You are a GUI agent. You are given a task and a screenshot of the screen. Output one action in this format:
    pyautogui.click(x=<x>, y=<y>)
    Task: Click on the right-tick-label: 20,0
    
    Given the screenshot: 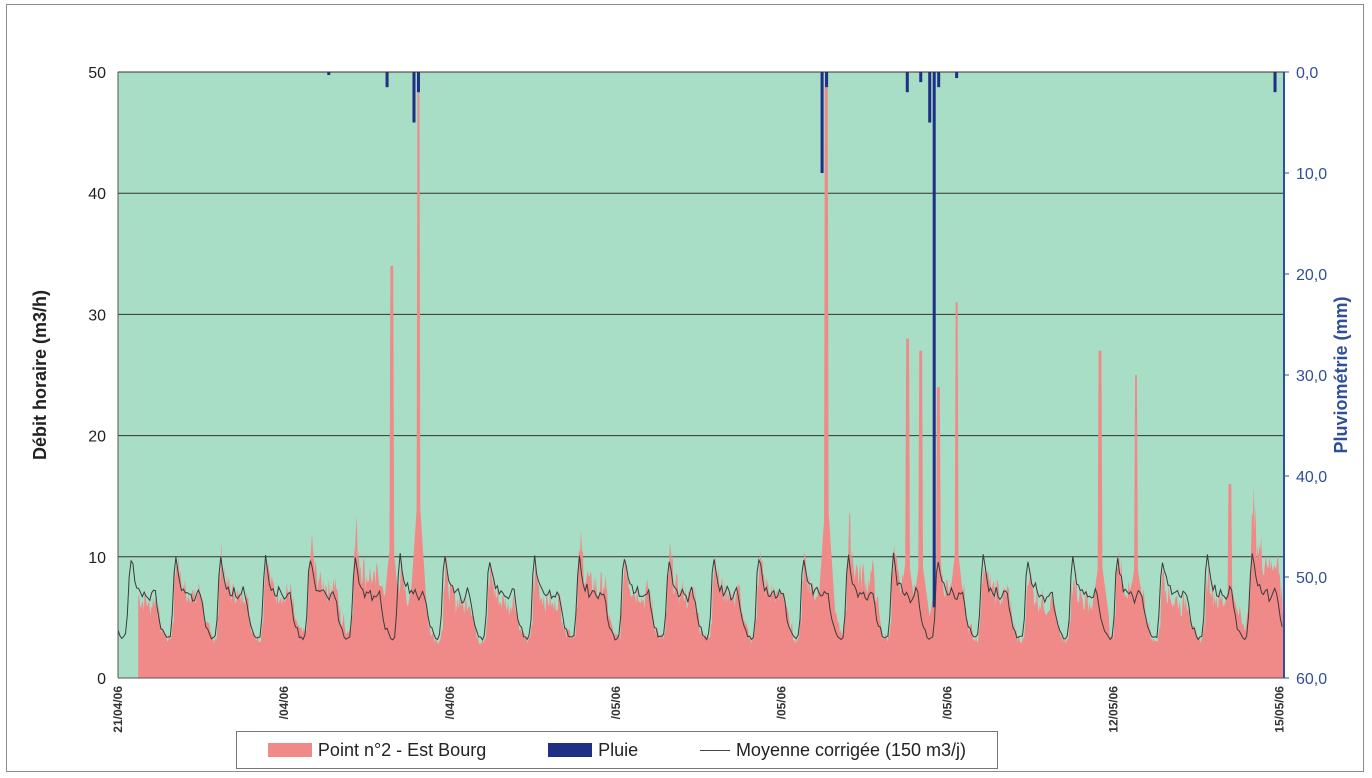 What is the action you would take?
    pyautogui.click(x=1311, y=275)
    